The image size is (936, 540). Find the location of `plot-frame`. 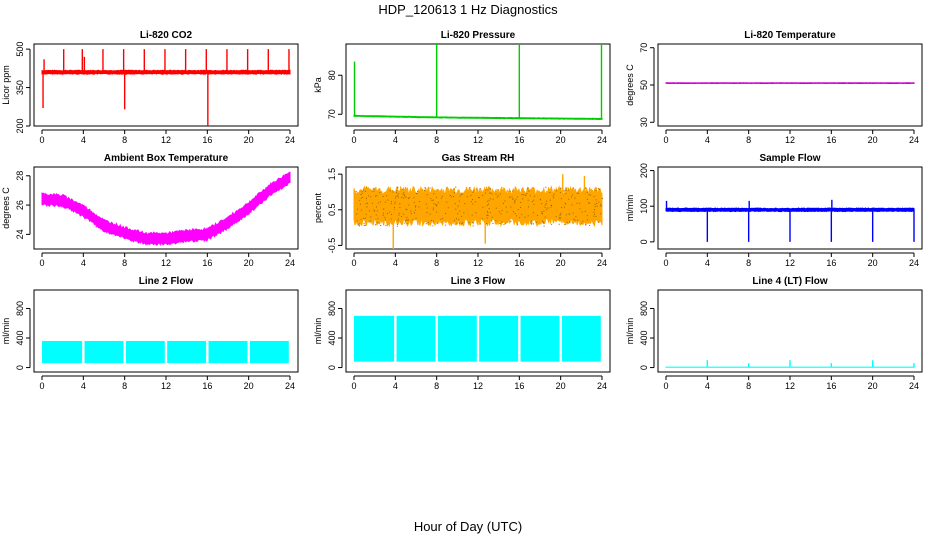

plot-frame is located at coordinates (166, 331).